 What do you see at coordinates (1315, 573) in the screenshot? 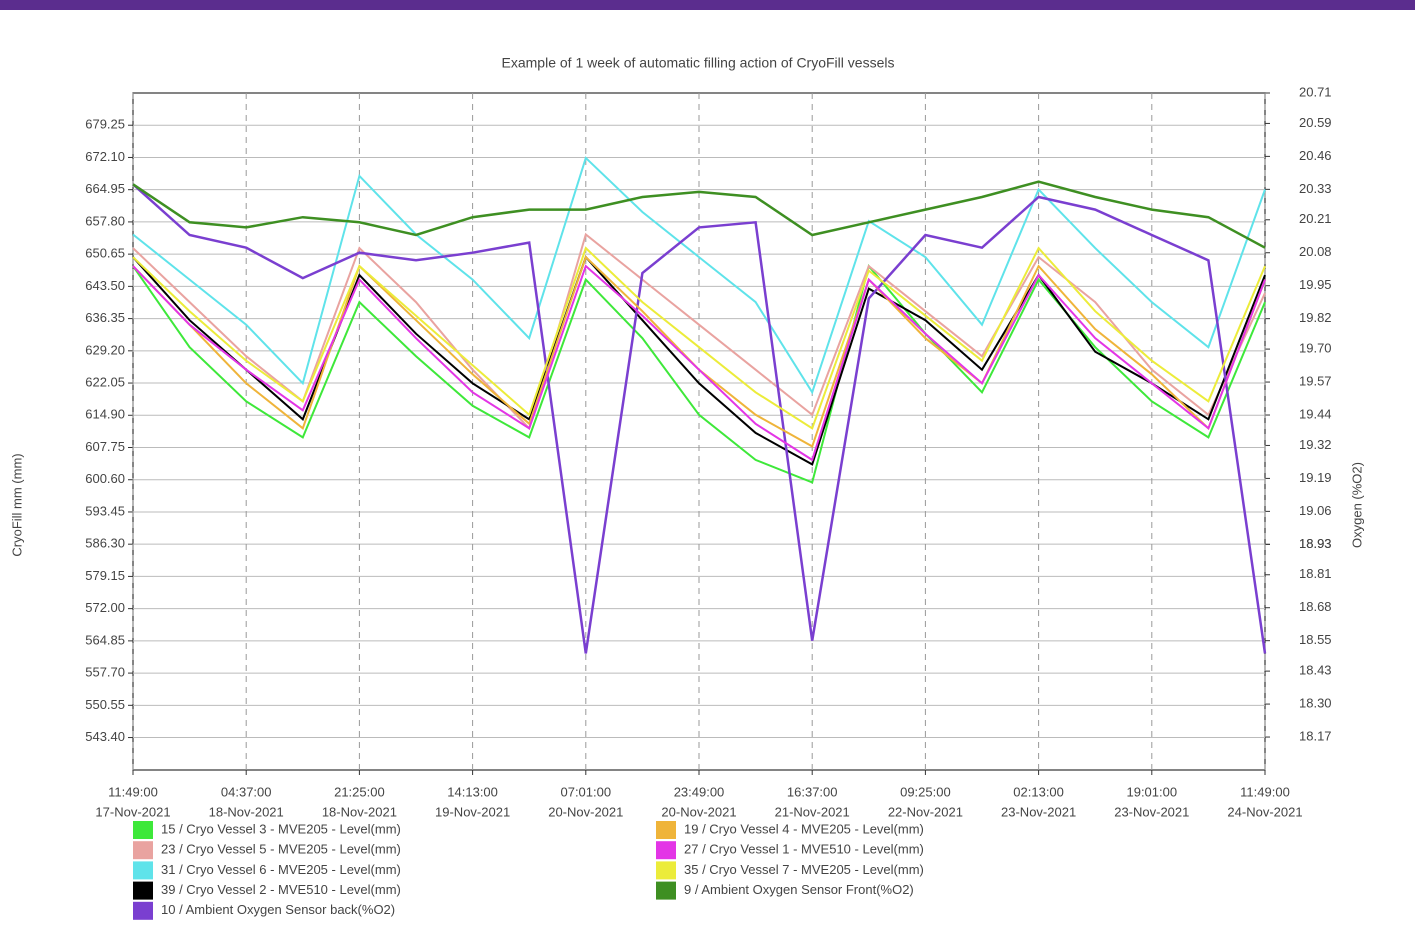
I see `y2-tick-label: 18.81` at bounding box center [1315, 573].